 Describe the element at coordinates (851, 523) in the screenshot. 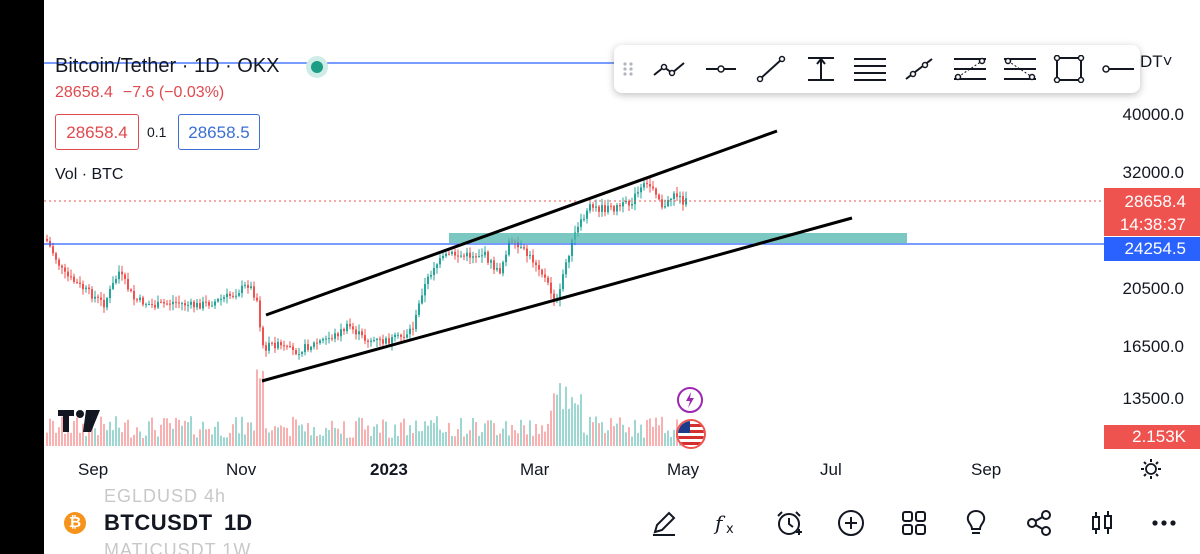

I see `add-circle-icon` at that location.